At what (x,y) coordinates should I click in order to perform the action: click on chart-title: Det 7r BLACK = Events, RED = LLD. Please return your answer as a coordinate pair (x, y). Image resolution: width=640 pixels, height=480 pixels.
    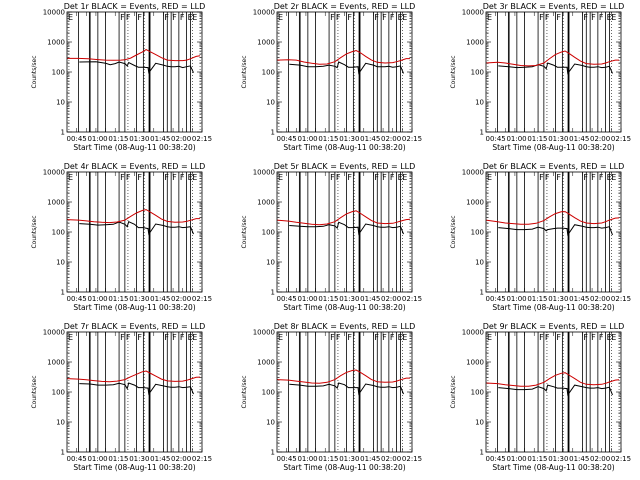
    Looking at the image, I should click on (135, 326).